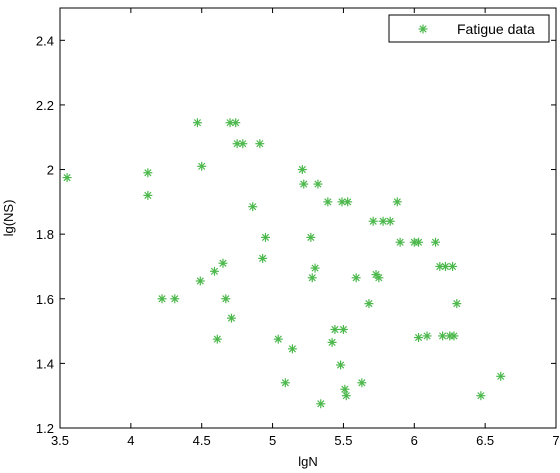 Image resolution: width=560 pixels, height=473 pixels. What do you see at coordinates (555, 440) in the screenshot?
I see `x-tick-label: 7` at bounding box center [555, 440].